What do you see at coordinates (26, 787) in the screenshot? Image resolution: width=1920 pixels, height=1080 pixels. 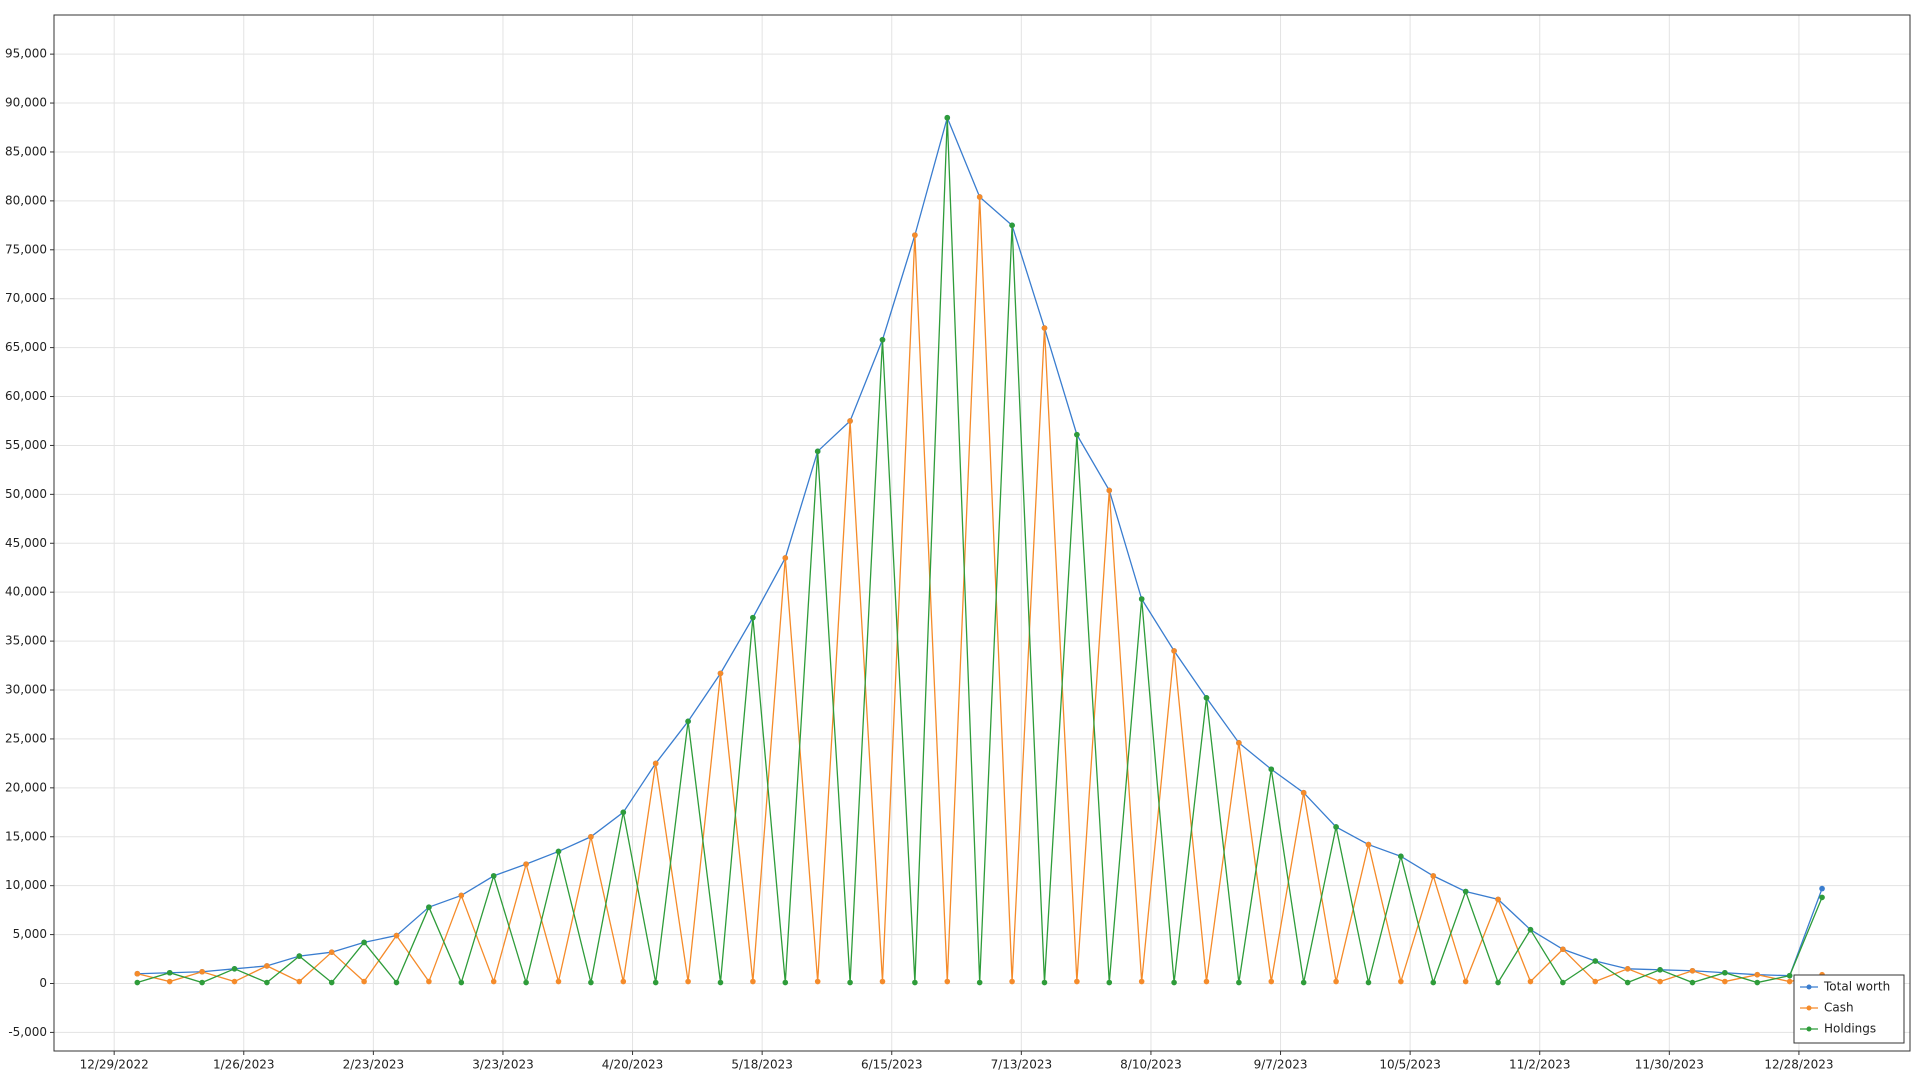 I see `y-tick-label: 20,000` at bounding box center [26, 787].